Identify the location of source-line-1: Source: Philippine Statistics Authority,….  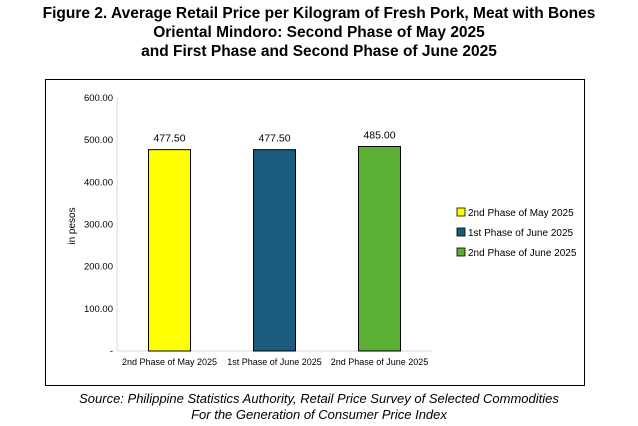
(319, 398).